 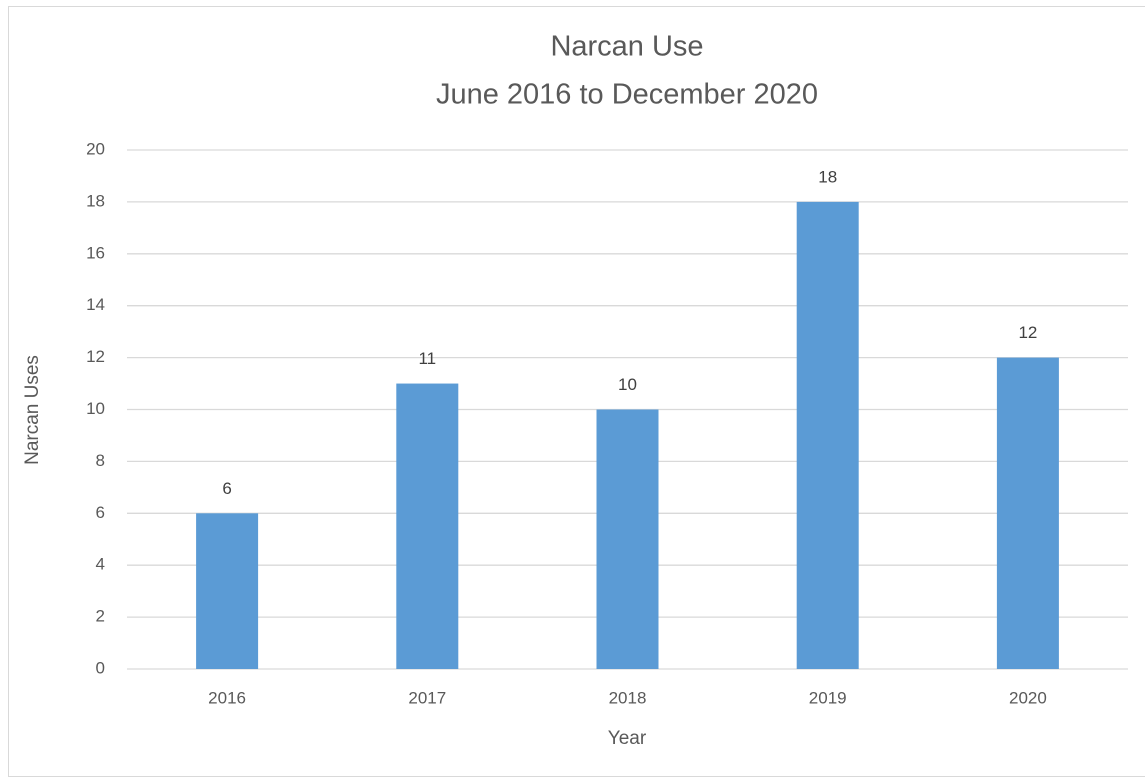 I want to click on chart-title: Narcan Use, so click(x=626, y=47).